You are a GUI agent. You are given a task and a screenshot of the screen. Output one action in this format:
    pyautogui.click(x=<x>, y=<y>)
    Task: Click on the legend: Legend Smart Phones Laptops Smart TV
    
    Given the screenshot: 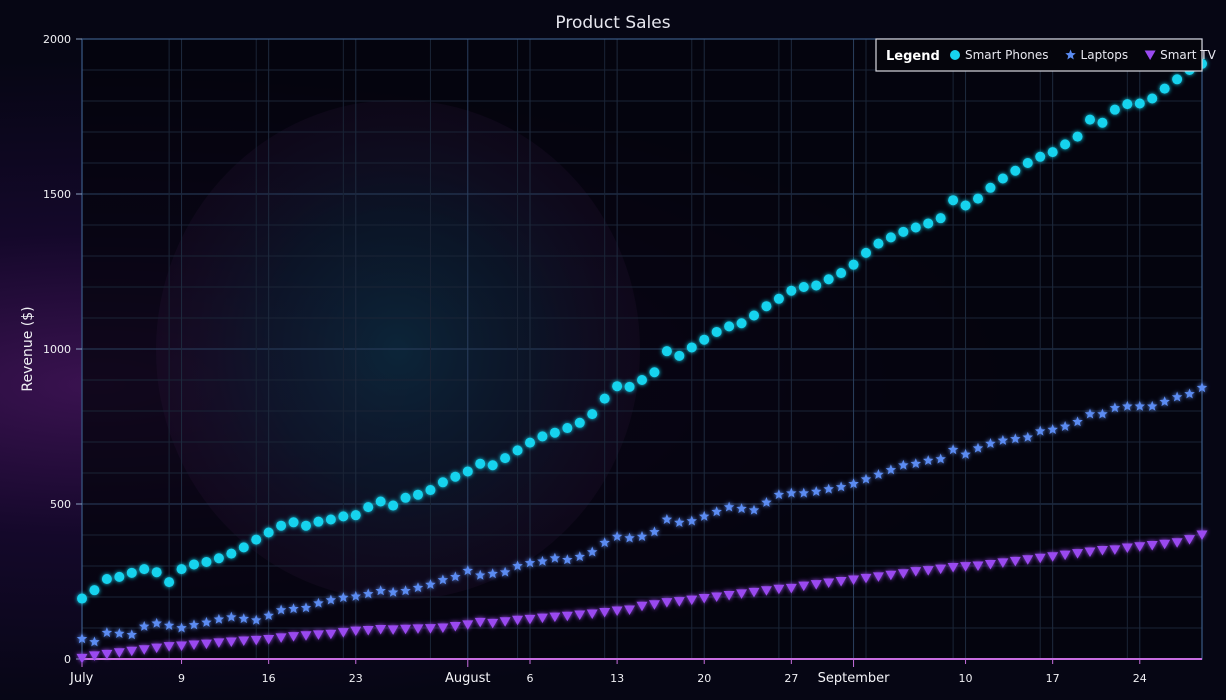 What is the action you would take?
    pyautogui.click(x=1046, y=55)
    